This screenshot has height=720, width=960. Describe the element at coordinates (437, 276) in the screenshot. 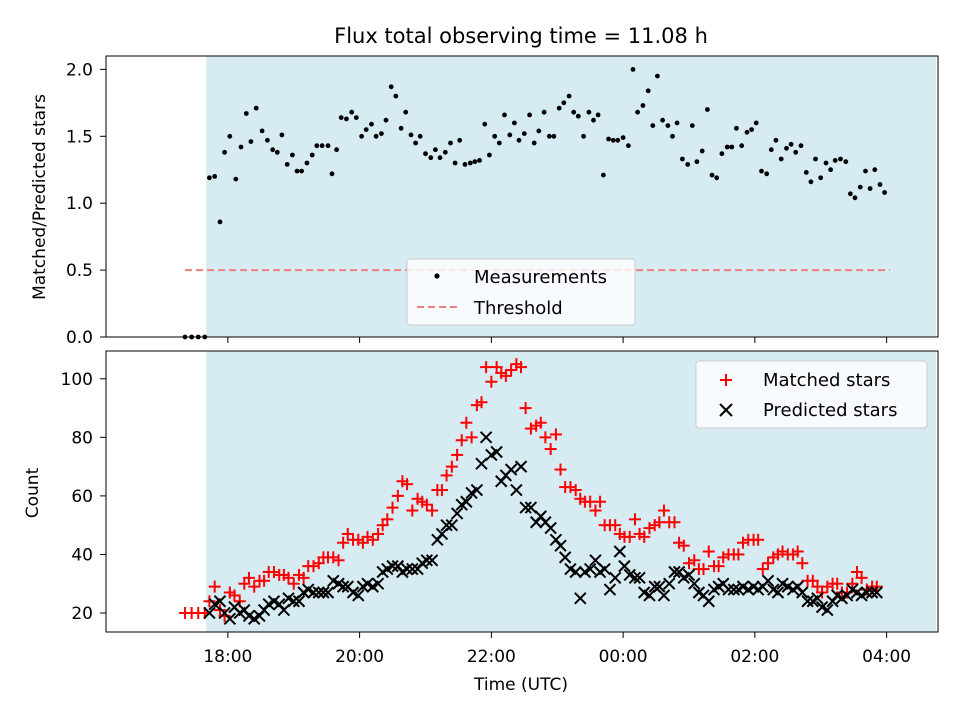

I see `legend-measurements-marker` at that location.